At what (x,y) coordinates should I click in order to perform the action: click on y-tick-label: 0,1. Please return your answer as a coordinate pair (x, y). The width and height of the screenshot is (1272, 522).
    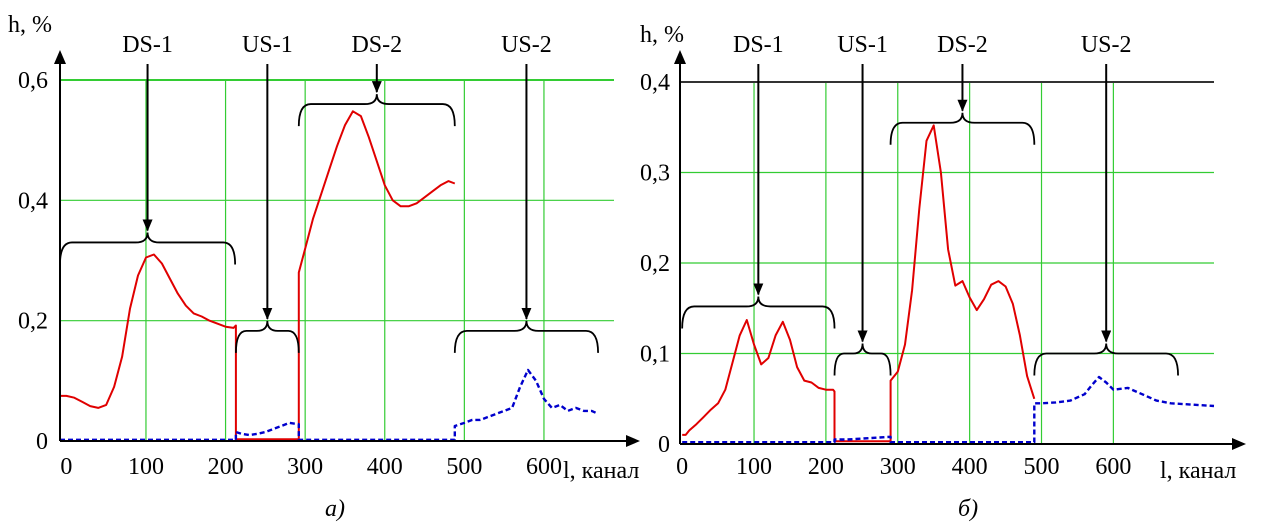
    Looking at the image, I should click on (655, 355).